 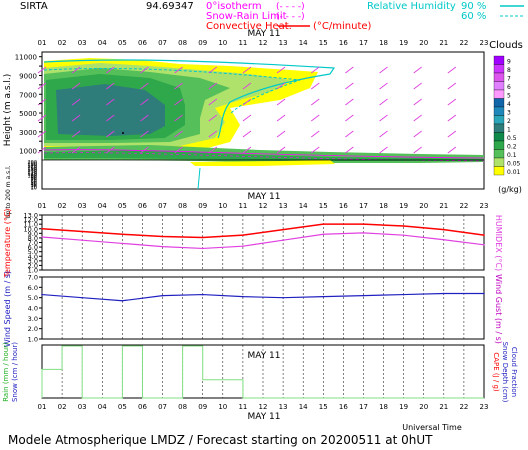 What do you see at coordinates (509, 87) in the screenshot?
I see `cloud-scale-label: 6` at bounding box center [509, 87].